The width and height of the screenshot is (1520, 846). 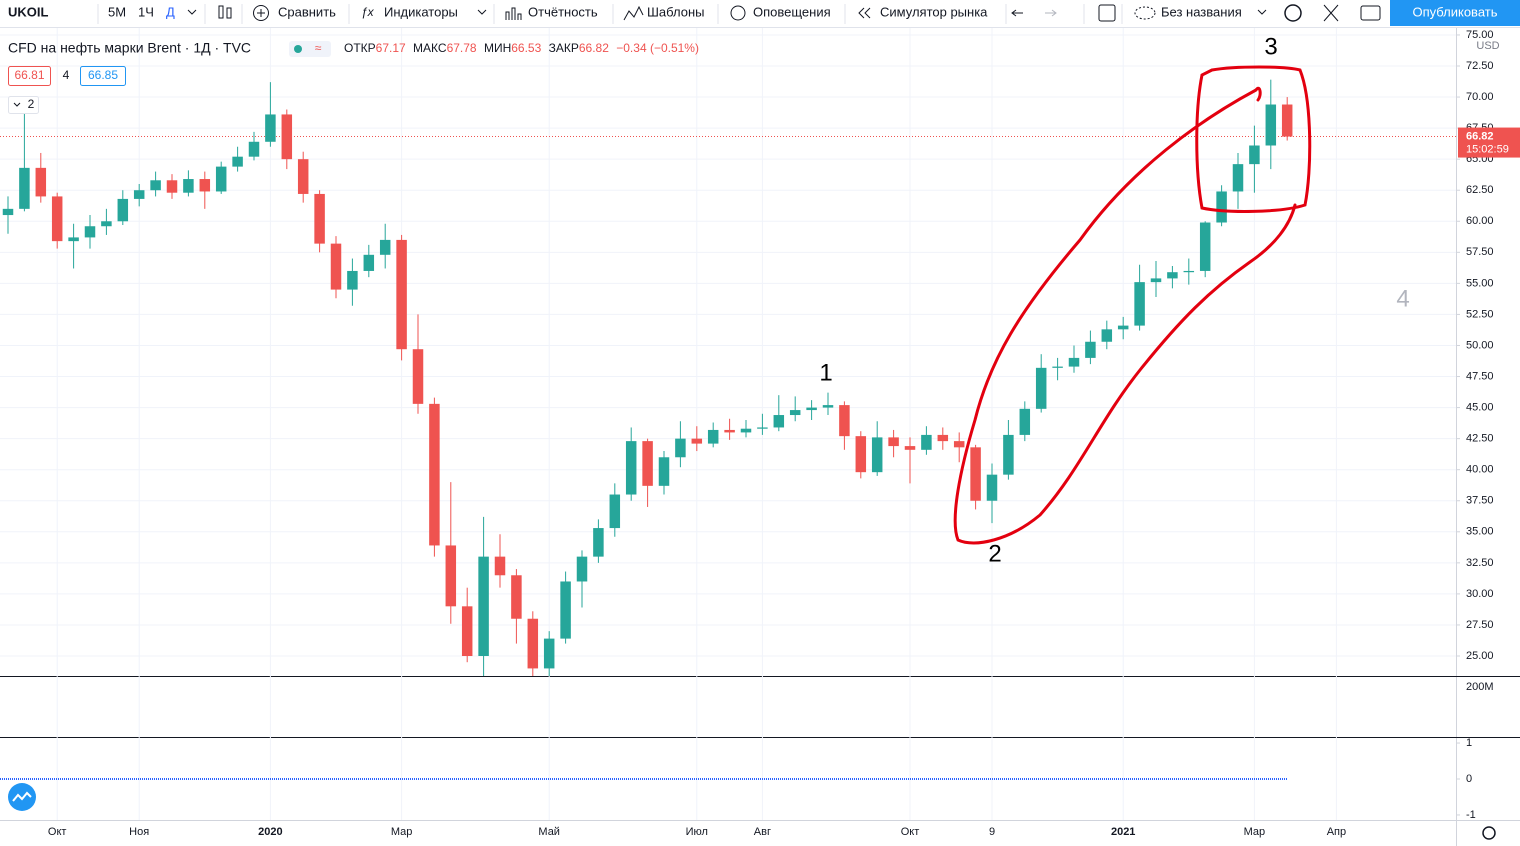 What do you see at coordinates (563, 11) in the screenshot?
I see `reports-button: Отчётность` at bounding box center [563, 11].